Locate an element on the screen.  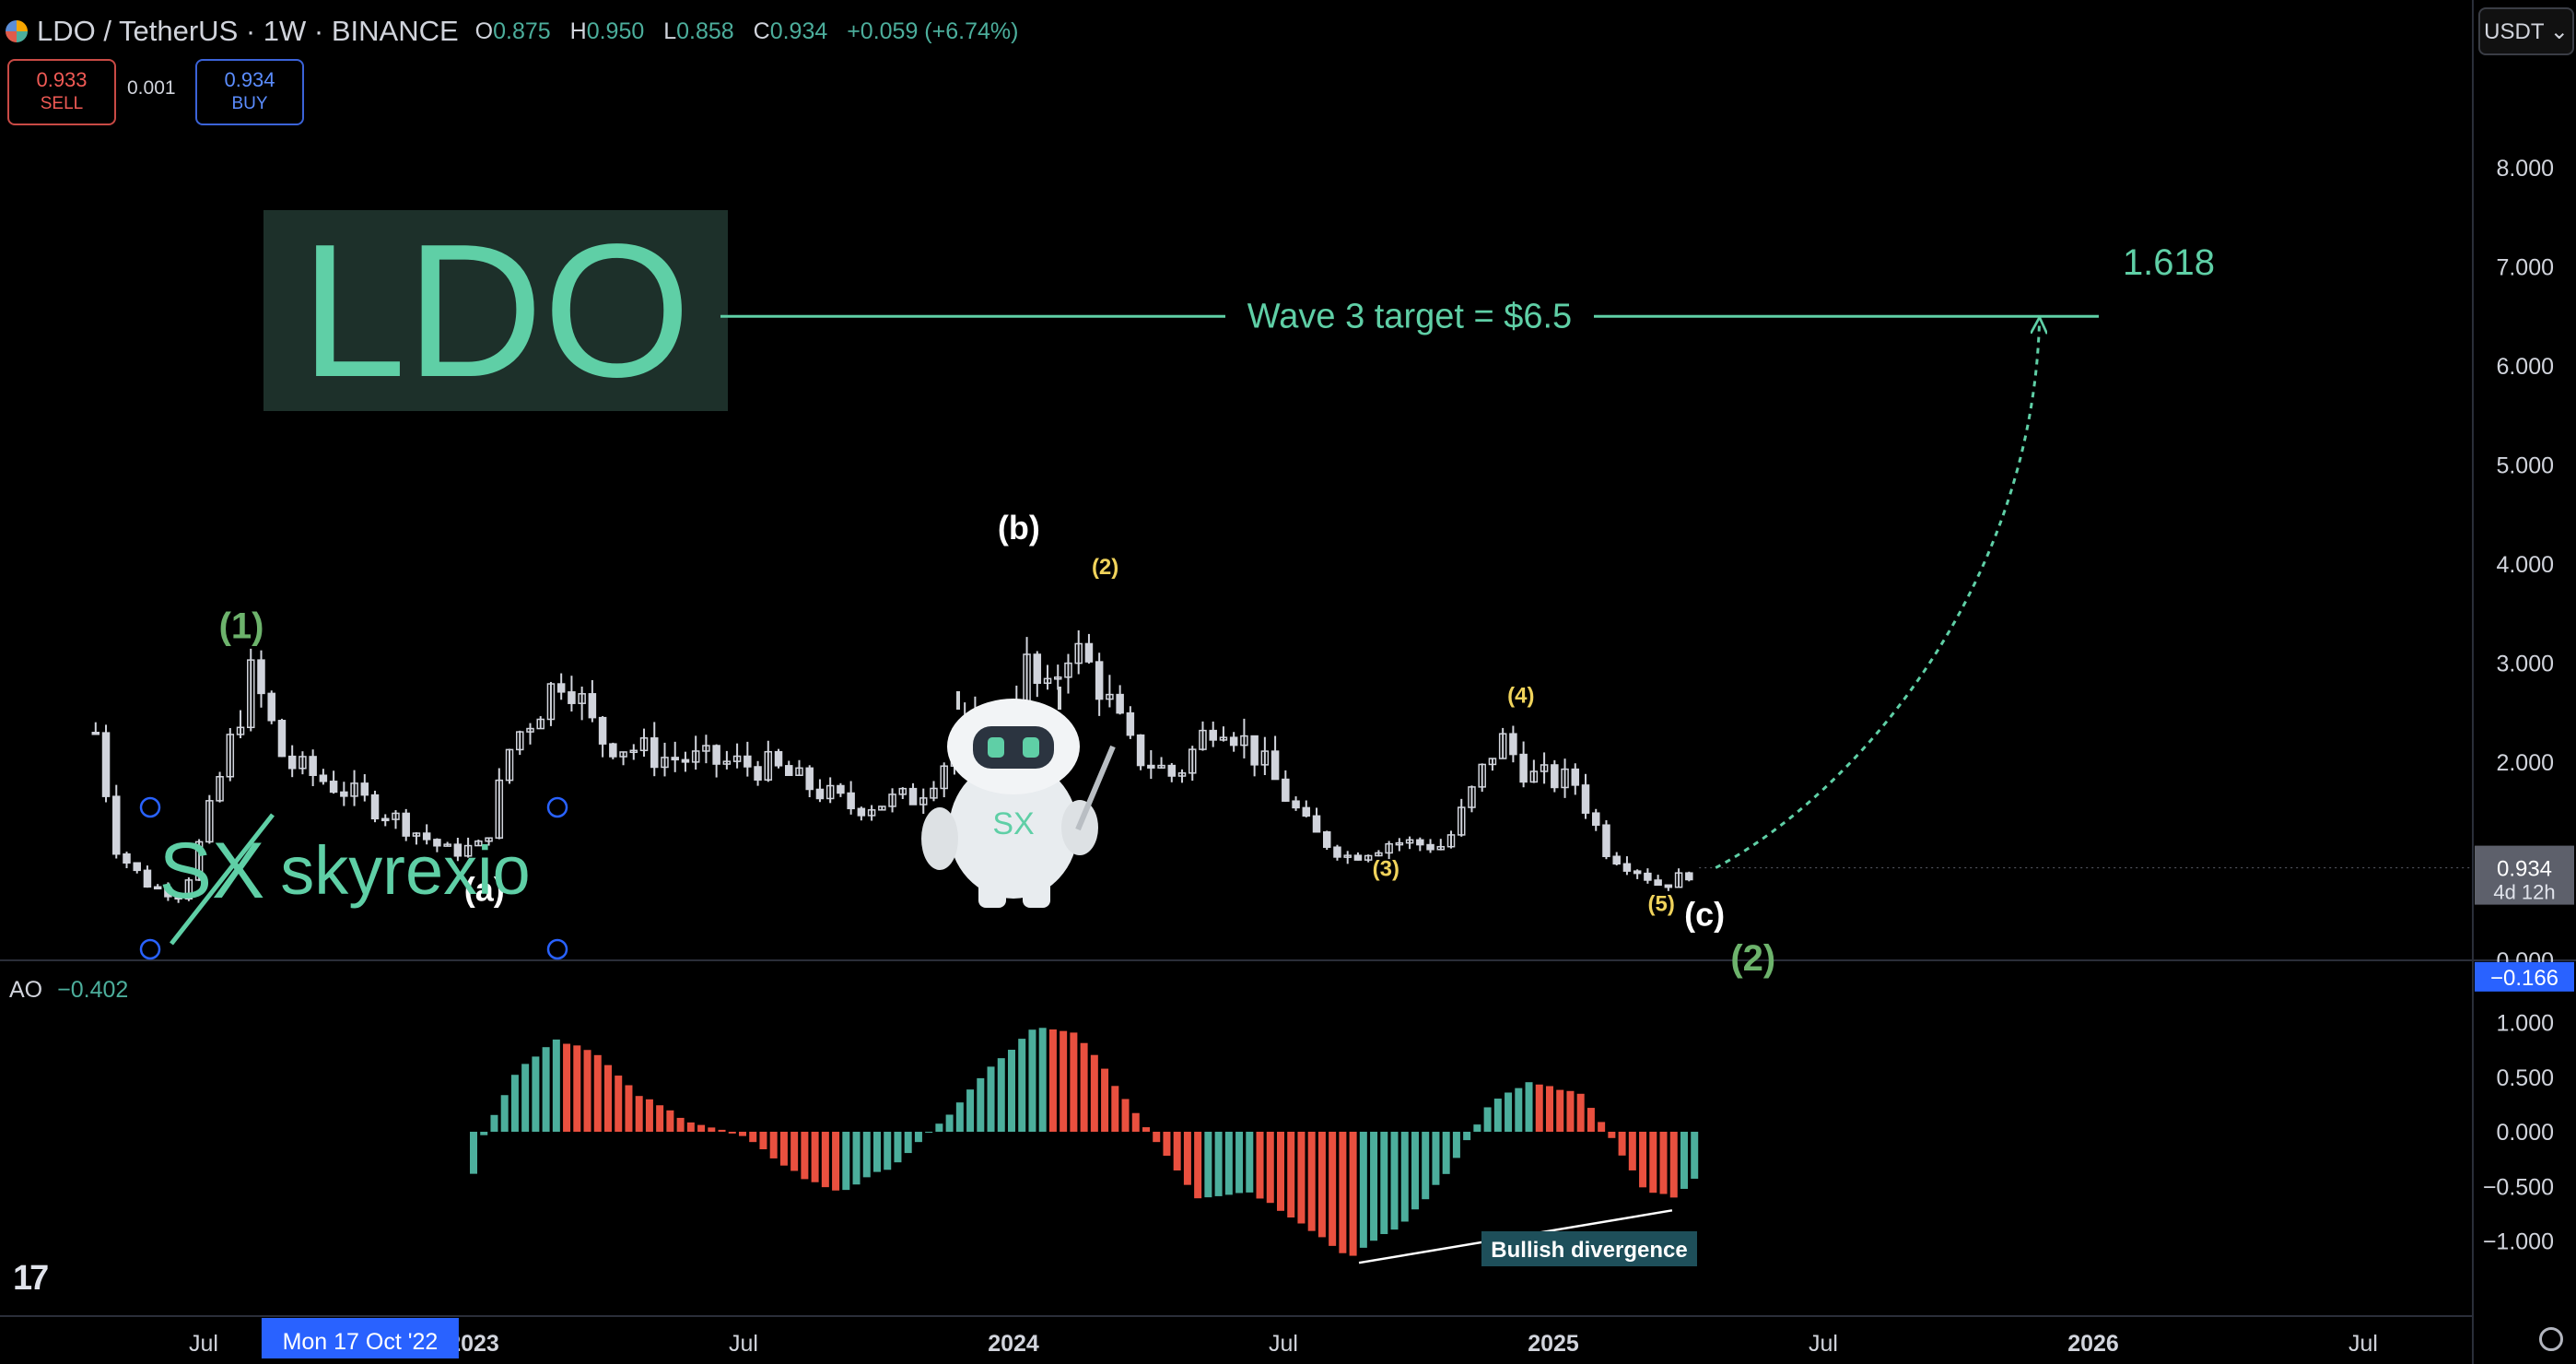
ao-tick-label: 1.000 is located at coordinates (2525, 1024).